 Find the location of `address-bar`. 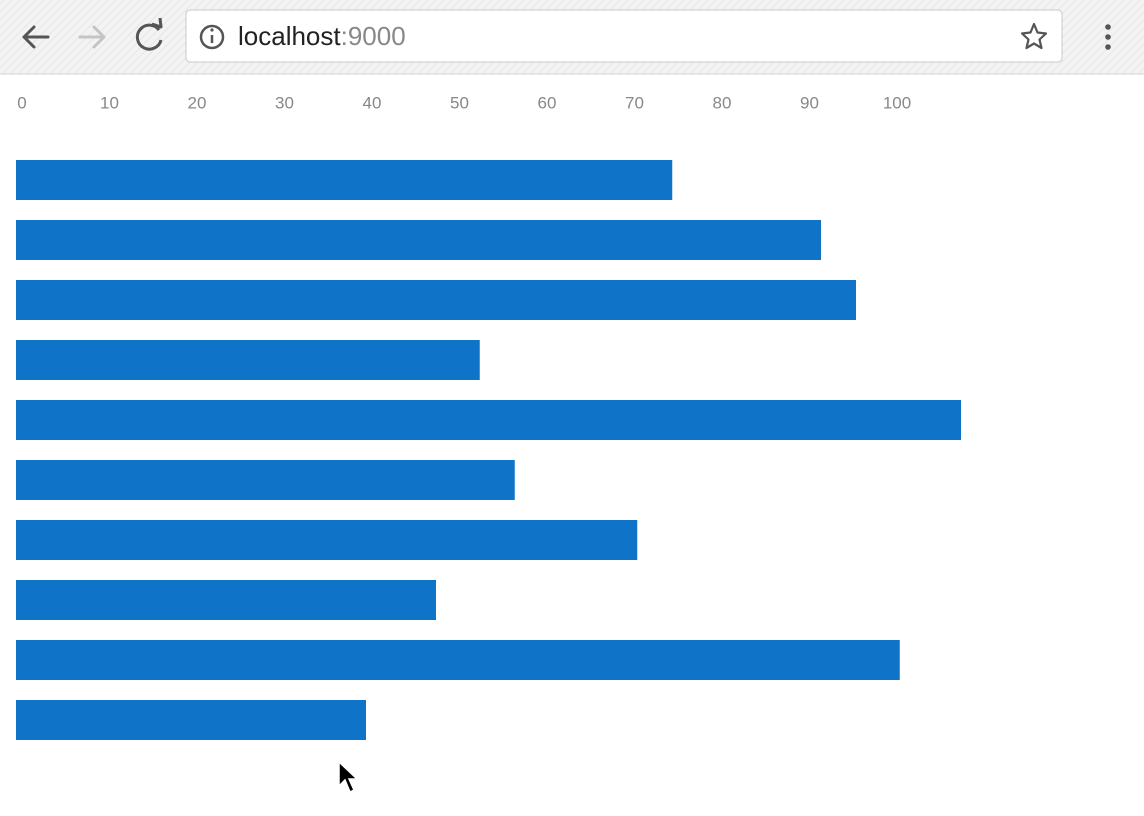

address-bar is located at coordinates (624, 36).